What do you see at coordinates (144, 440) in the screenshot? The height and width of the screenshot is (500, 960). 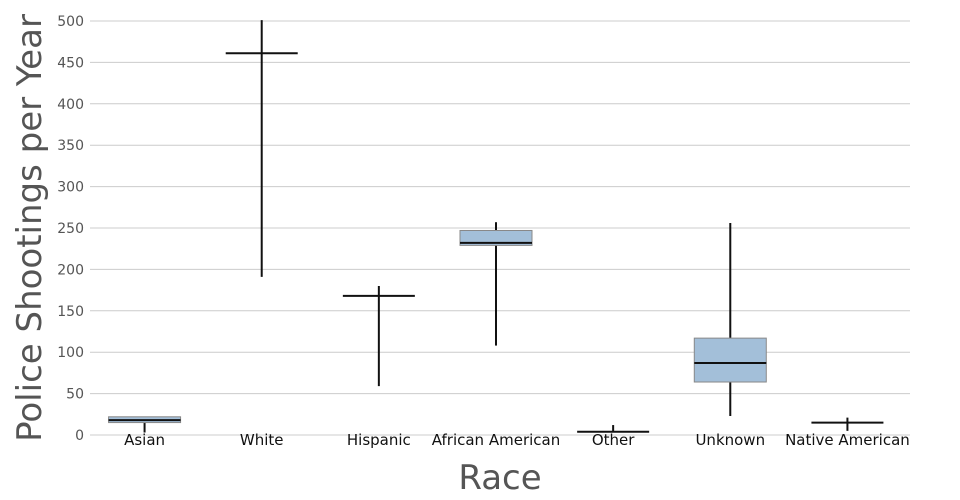 I see `x-tick-label: Asian` at bounding box center [144, 440].